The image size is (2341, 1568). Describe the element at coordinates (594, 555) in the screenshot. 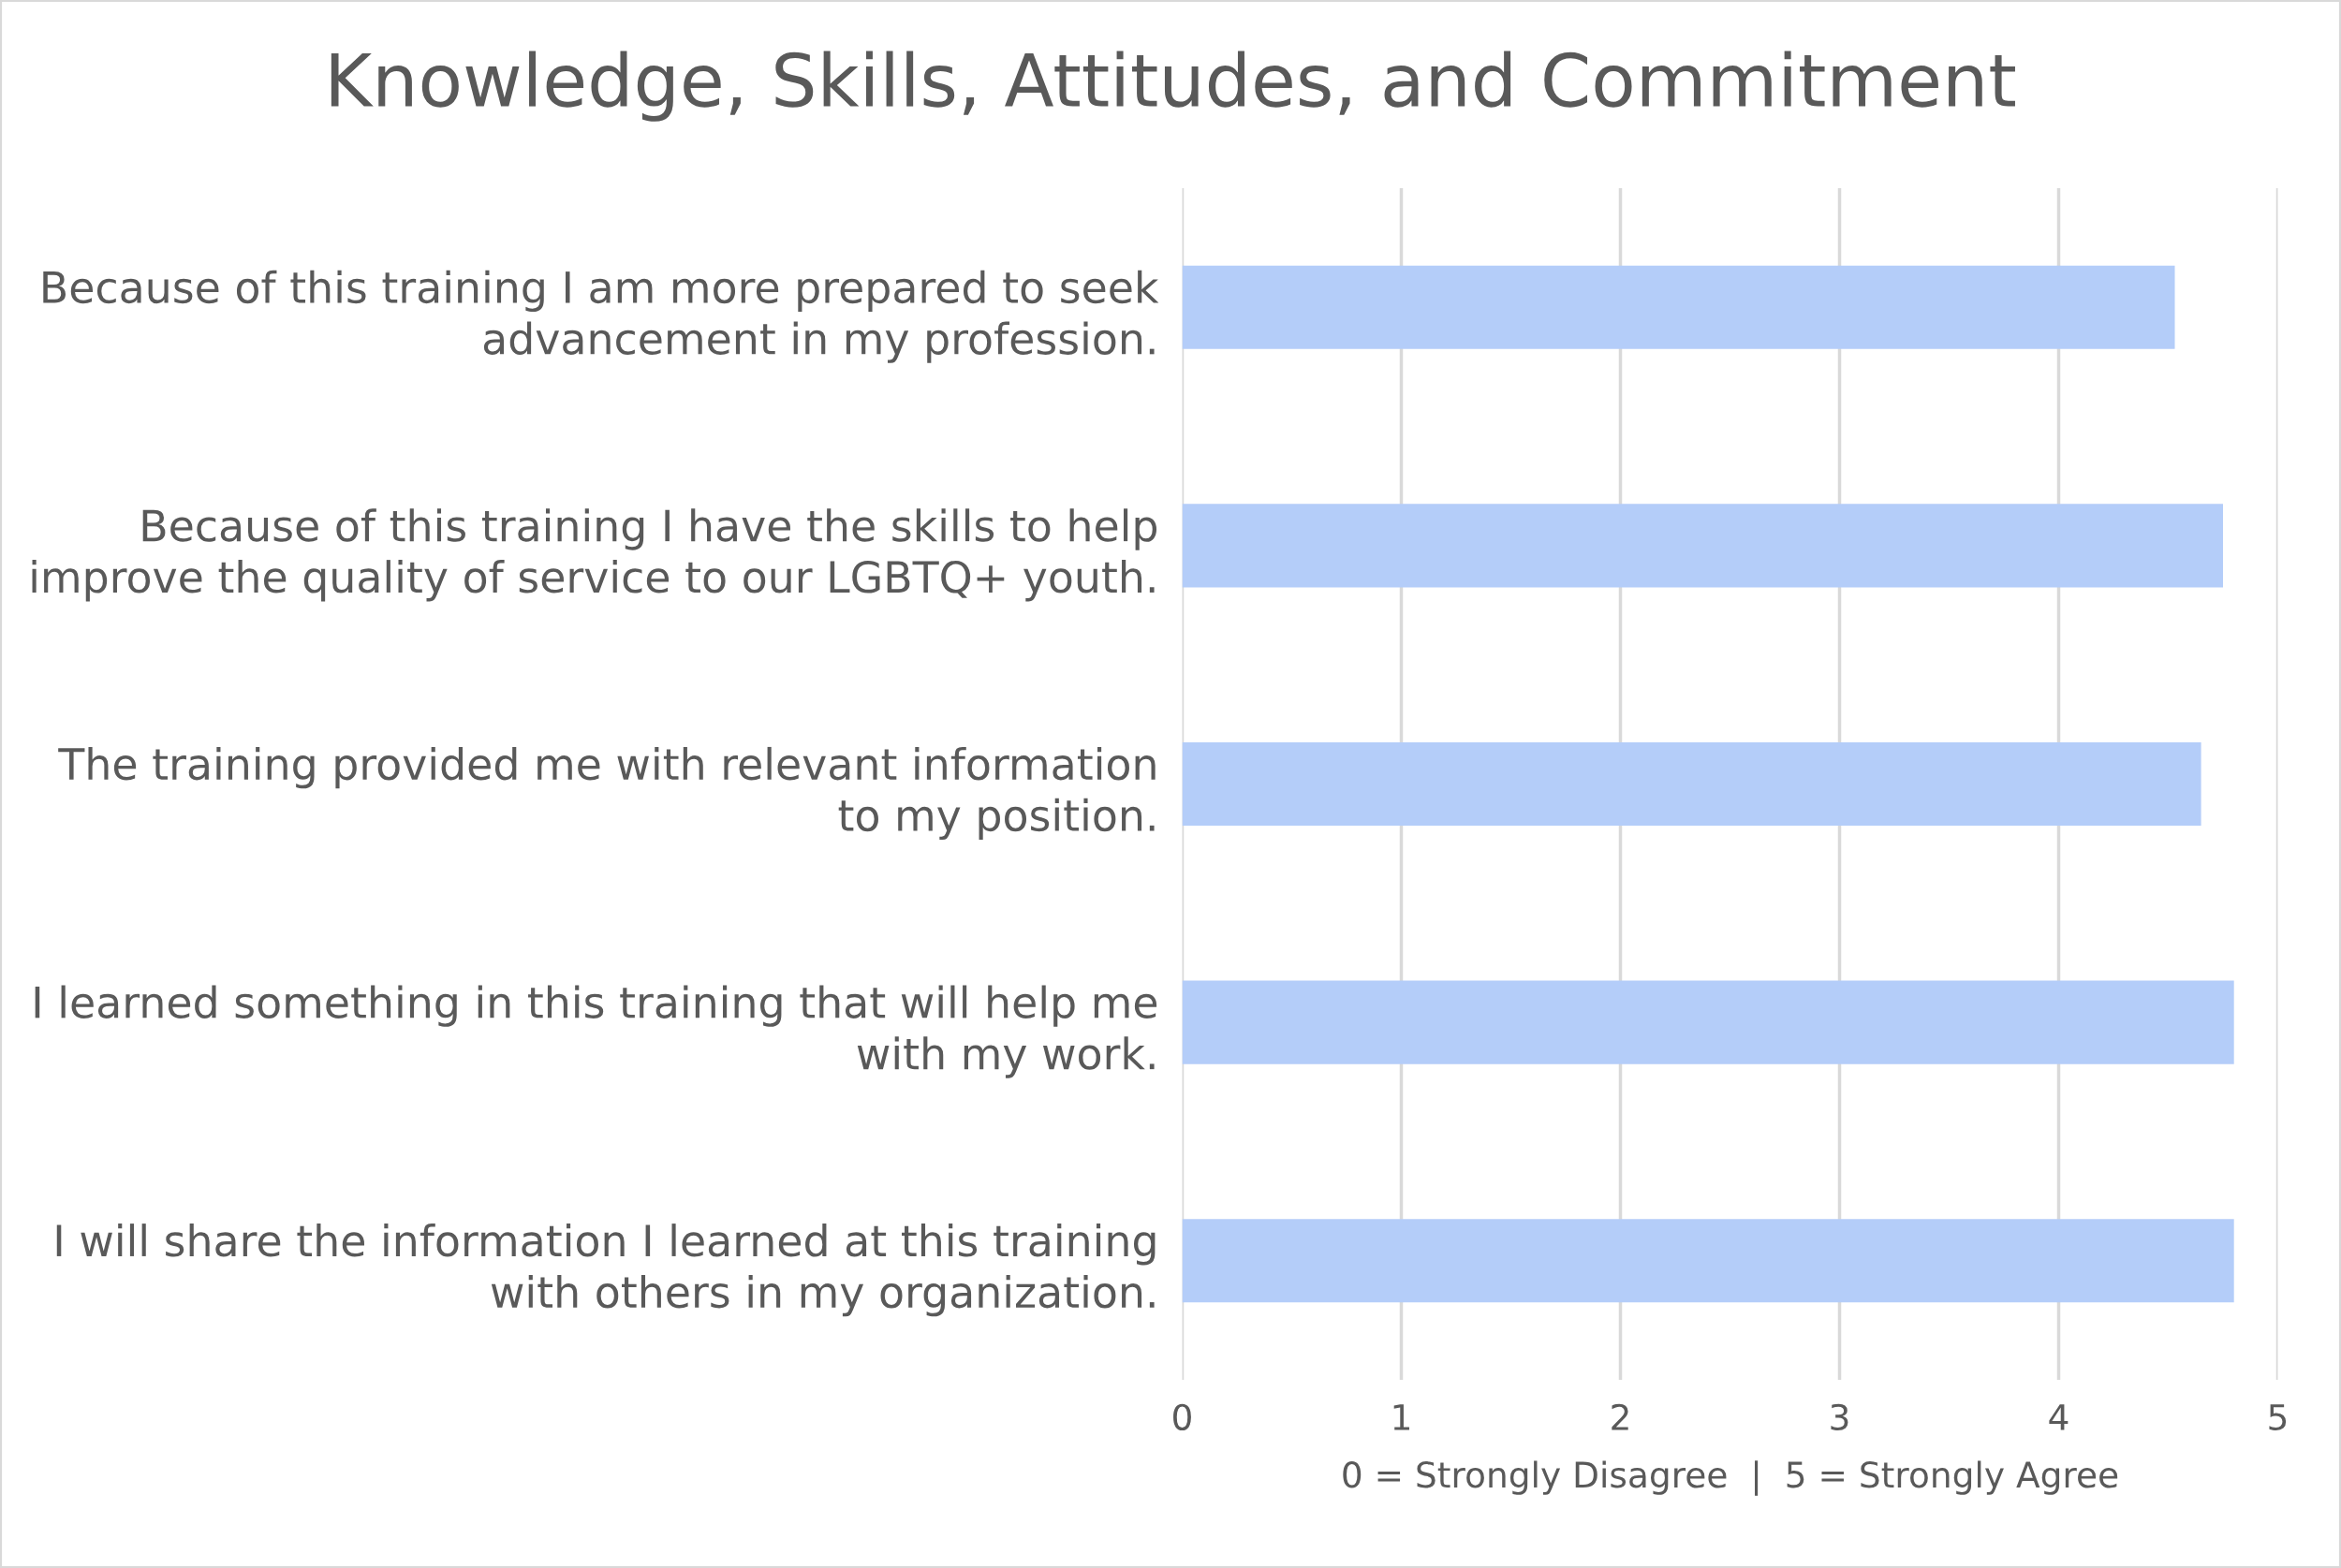

I see `y-tick-label: Because of this training I have the skills to help improve the quality of service to our LGBTQ+ youth.` at that location.